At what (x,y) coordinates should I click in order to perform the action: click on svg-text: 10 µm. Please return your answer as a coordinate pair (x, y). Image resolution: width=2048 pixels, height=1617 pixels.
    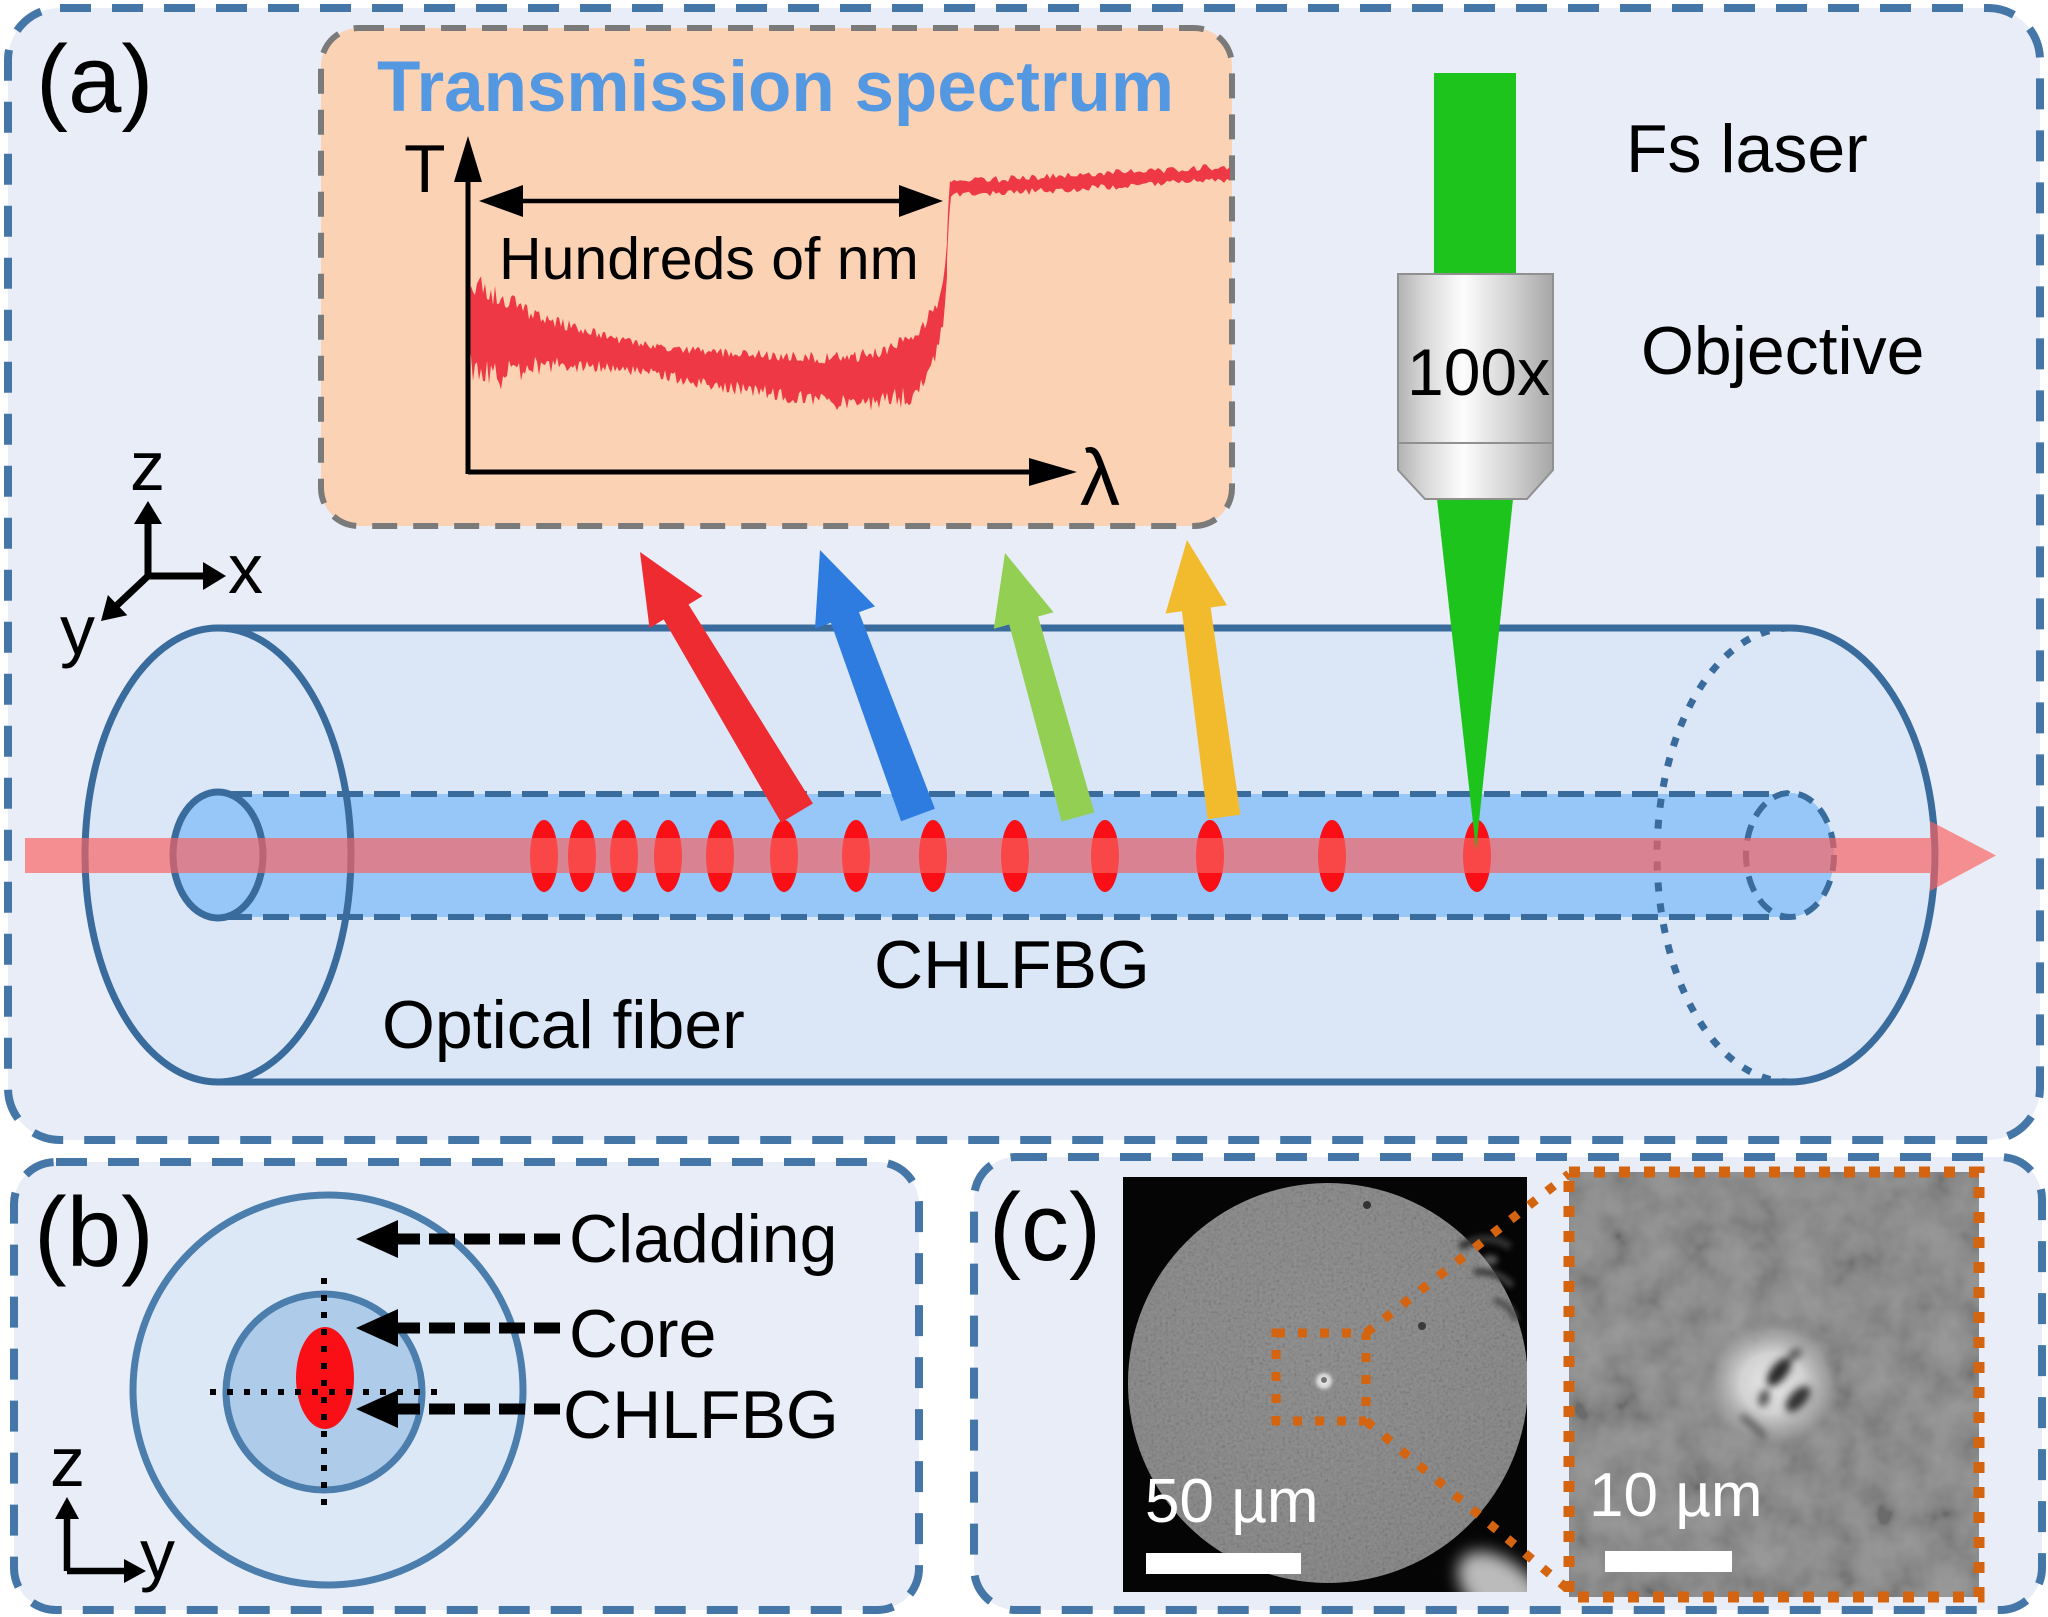
    Looking at the image, I should click on (1676, 1495).